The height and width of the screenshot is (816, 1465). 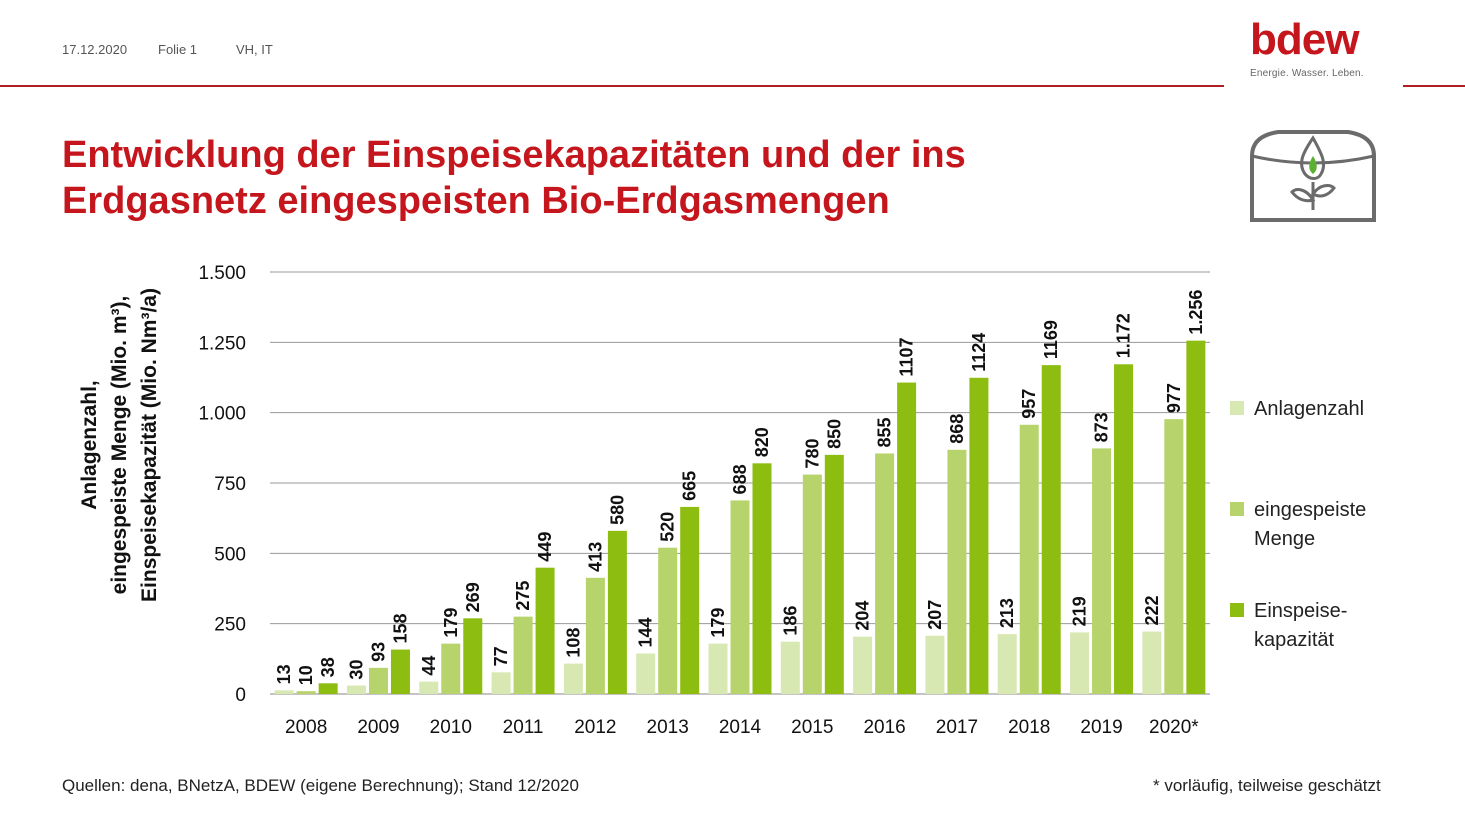 What do you see at coordinates (1313, 176) in the screenshot?
I see `biogas-tank-icon` at bounding box center [1313, 176].